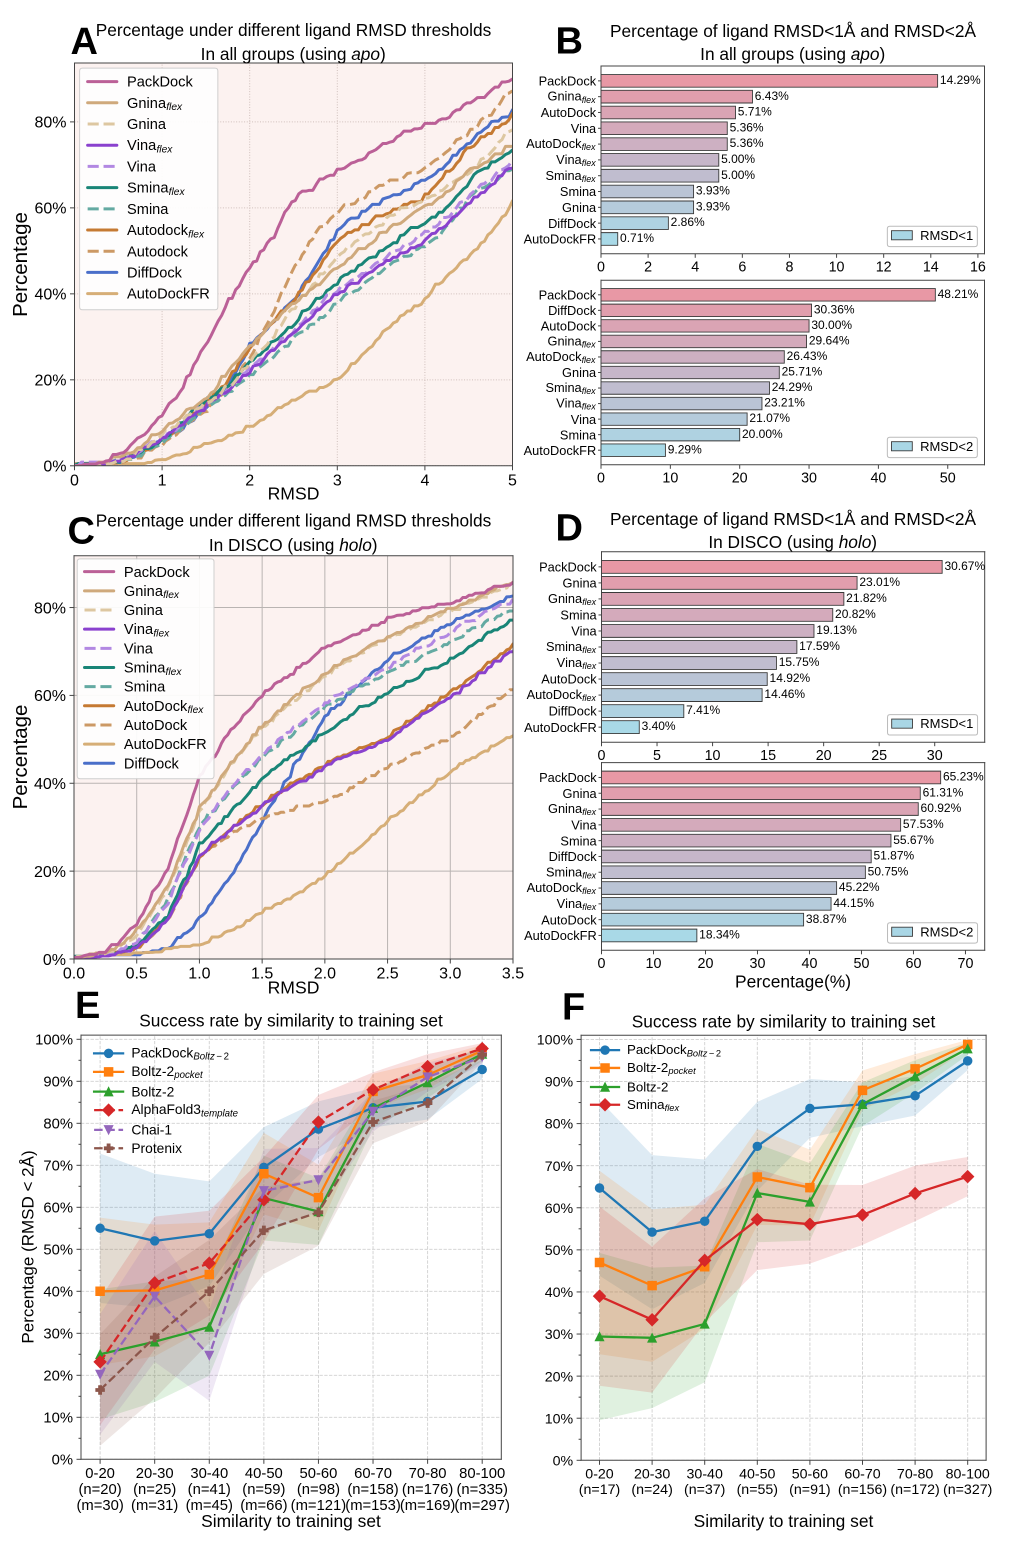 This screenshot has width=1012, height=1548. I want to click on svg-text: 20.00%, so click(762, 434).